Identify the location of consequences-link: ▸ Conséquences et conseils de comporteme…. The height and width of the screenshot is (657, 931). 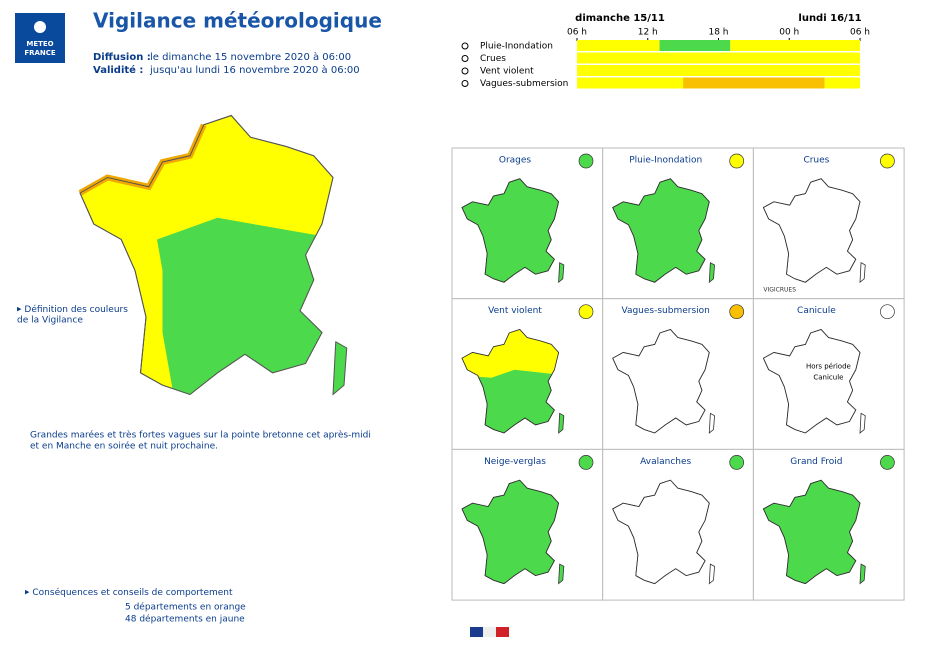
(129, 592).